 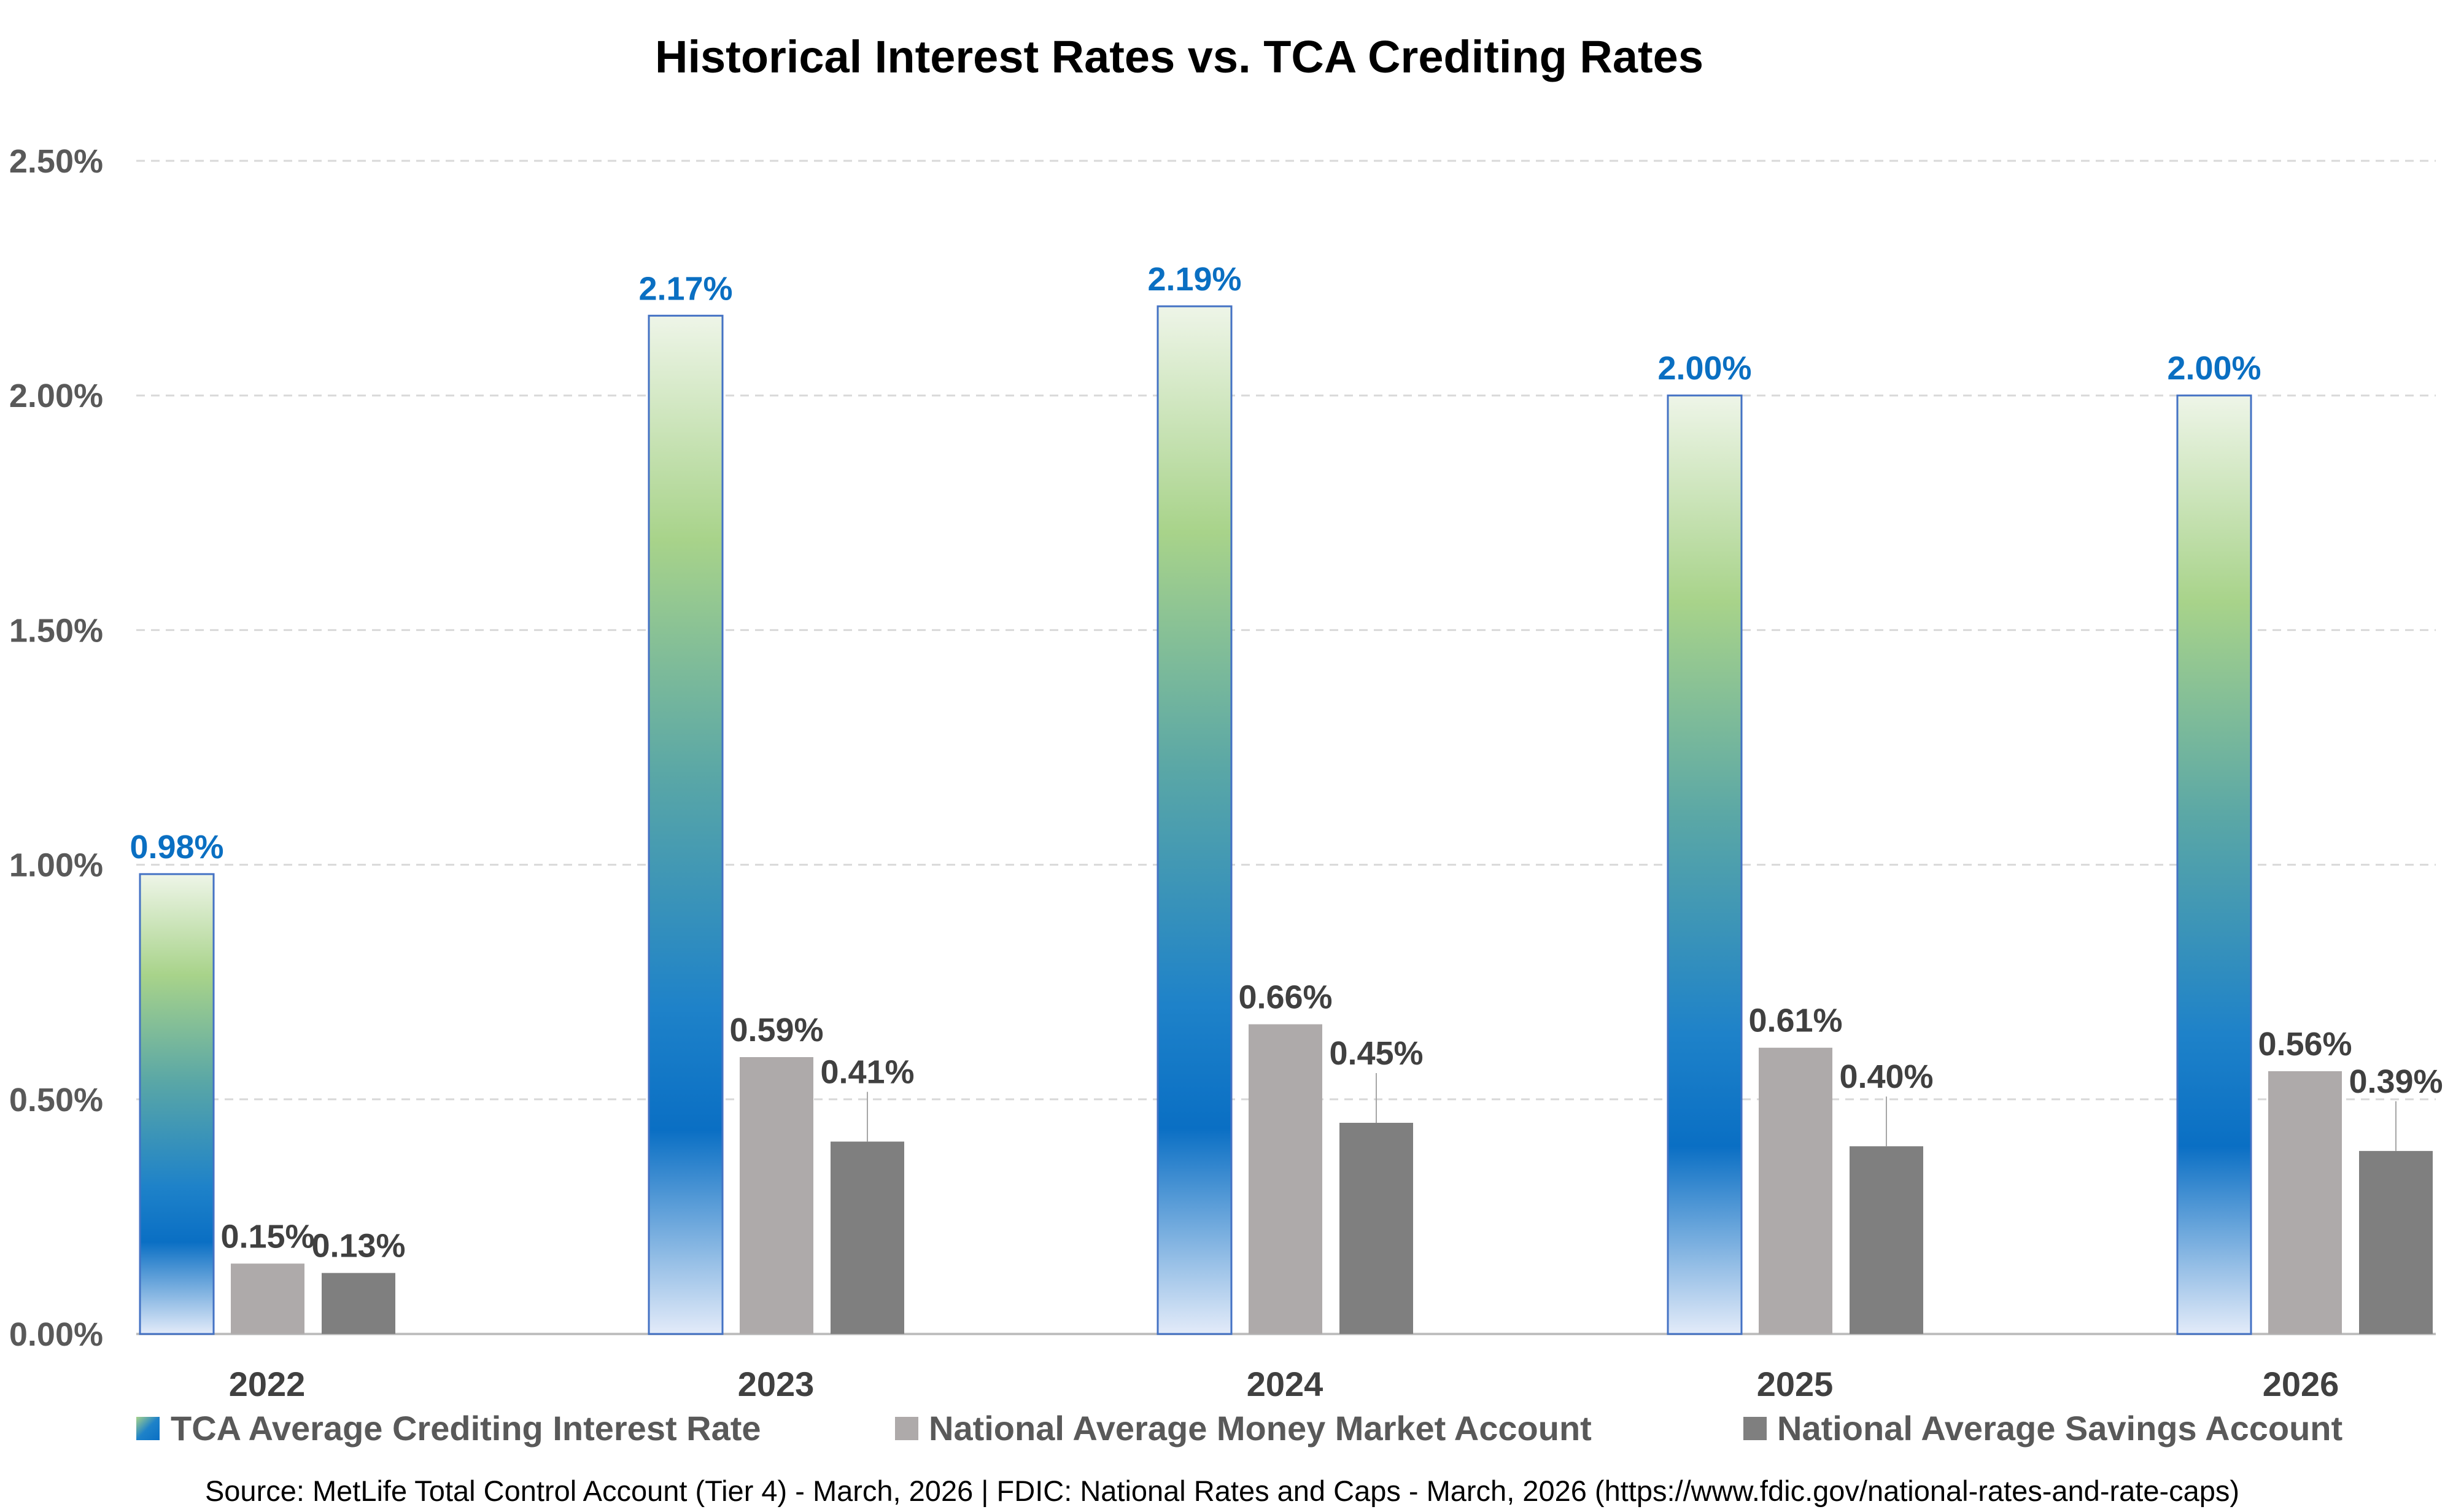 What do you see at coordinates (267, 1384) in the screenshot?
I see `x-category-2022: 2022` at bounding box center [267, 1384].